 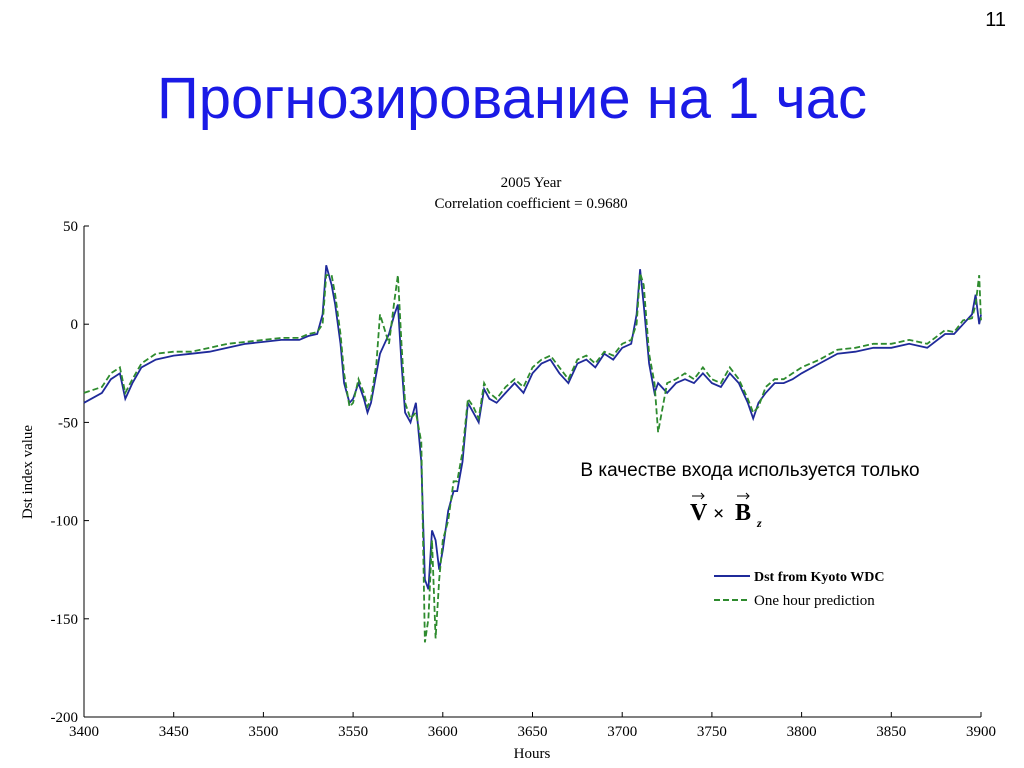 What do you see at coordinates (68, 423) in the screenshot?
I see `y-tick-label: -50` at bounding box center [68, 423].